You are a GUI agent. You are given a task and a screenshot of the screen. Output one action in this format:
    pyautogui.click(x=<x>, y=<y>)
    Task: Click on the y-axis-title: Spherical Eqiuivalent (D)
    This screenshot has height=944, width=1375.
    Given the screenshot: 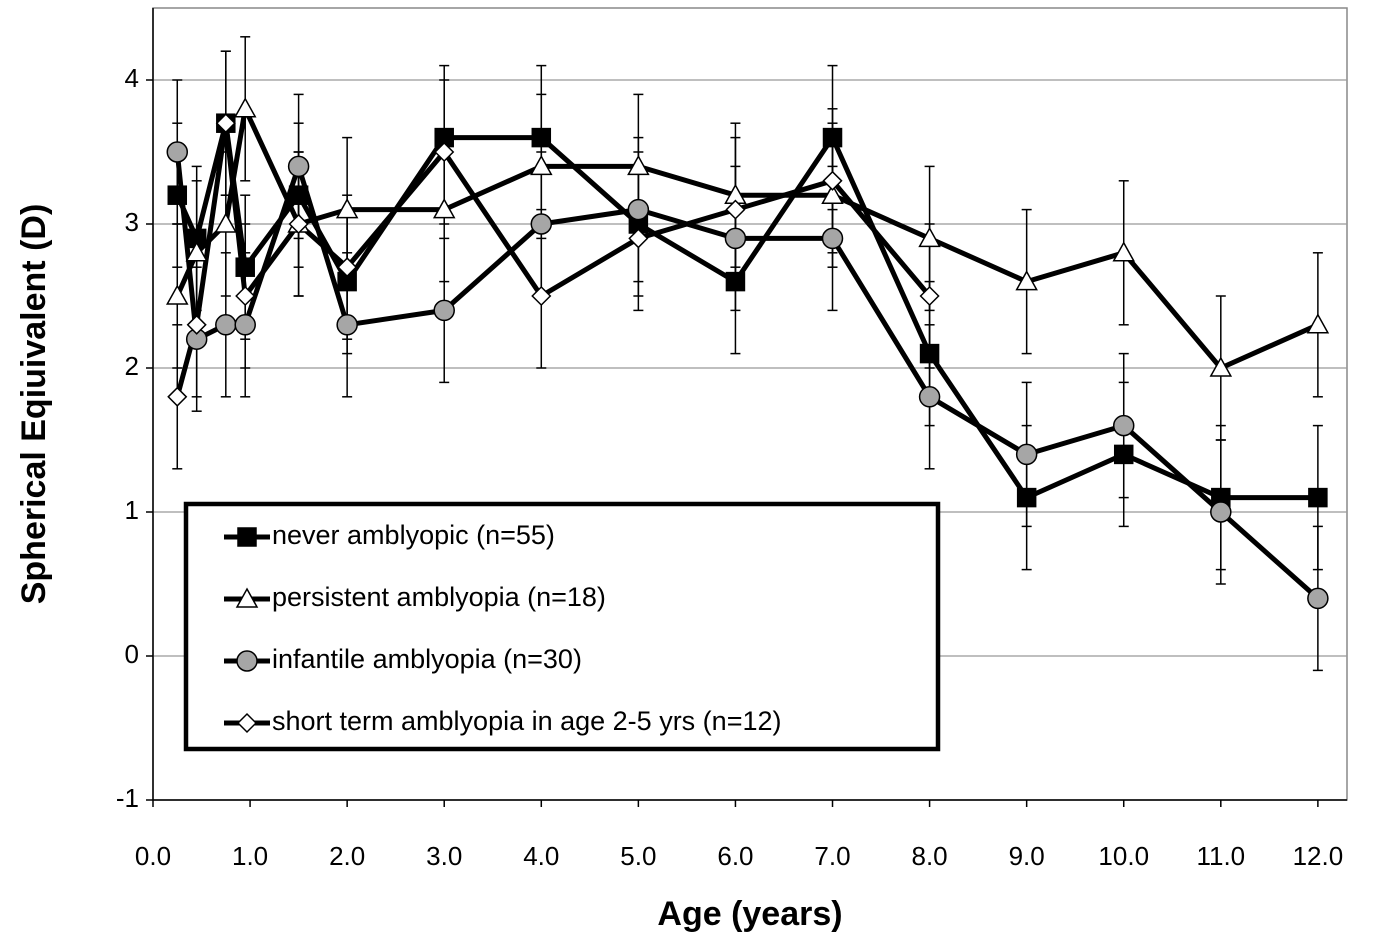 What is the action you would take?
    pyautogui.click(x=34, y=404)
    